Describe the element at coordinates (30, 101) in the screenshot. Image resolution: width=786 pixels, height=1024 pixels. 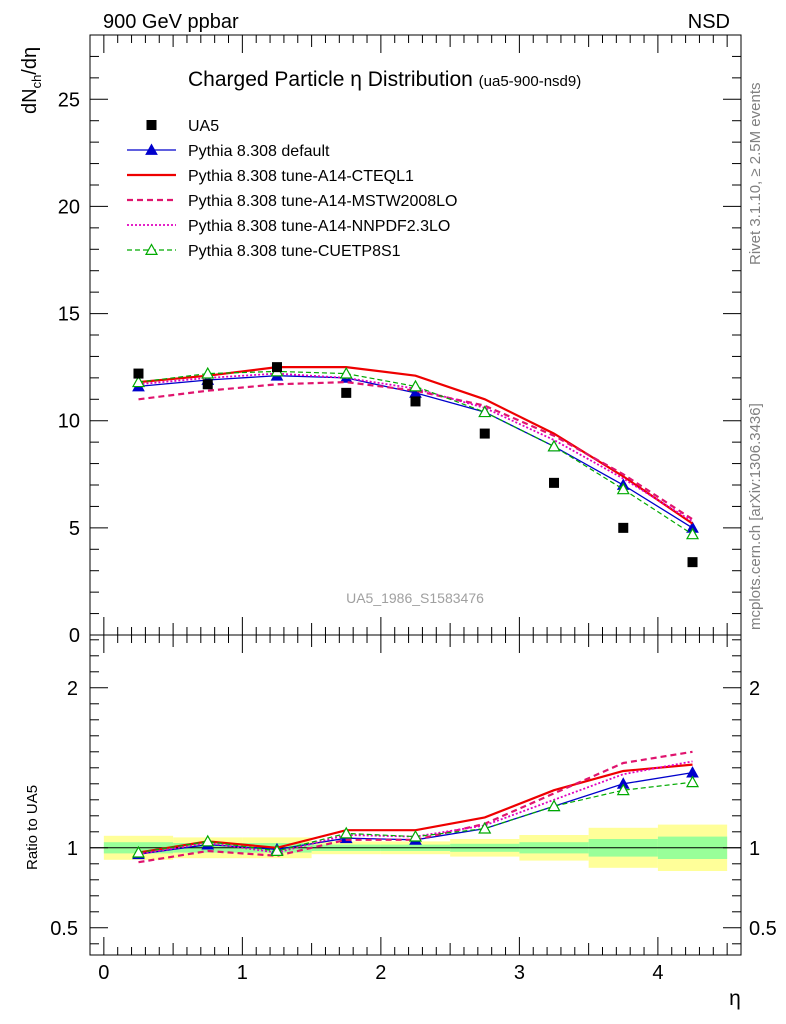
I see `ylabel-main: dN` at that location.